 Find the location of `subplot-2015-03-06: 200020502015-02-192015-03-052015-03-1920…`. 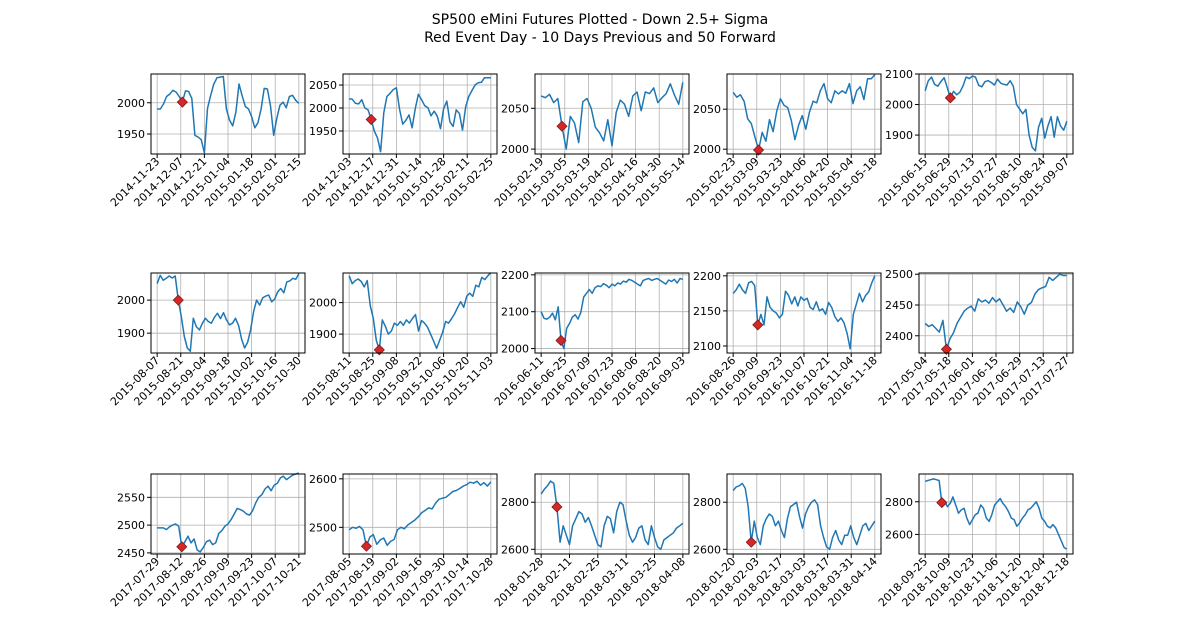

subplot-2015-03-06: 200020502015-02-192015-03-052015-03-1920… is located at coordinates (591, 141).